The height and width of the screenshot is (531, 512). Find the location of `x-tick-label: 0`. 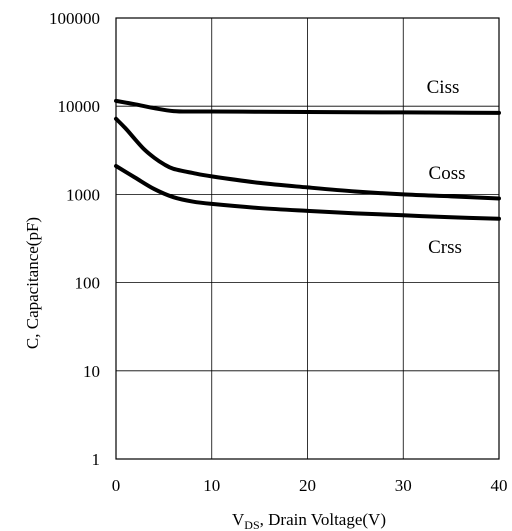

x-tick-label: 0 is located at coordinates (116, 485).